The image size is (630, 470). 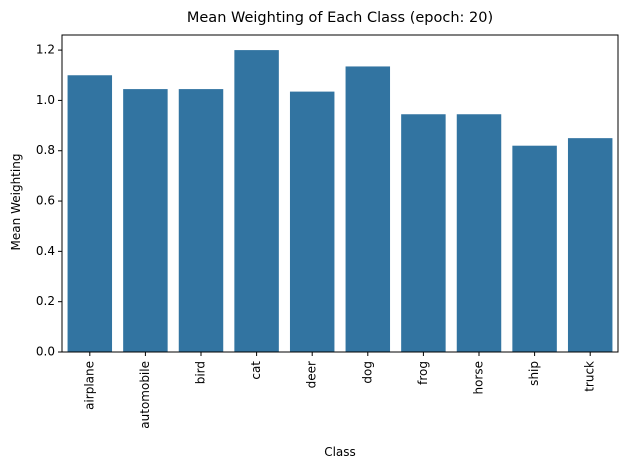 I want to click on x-tick-label: automobile, so click(x=145, y=395).